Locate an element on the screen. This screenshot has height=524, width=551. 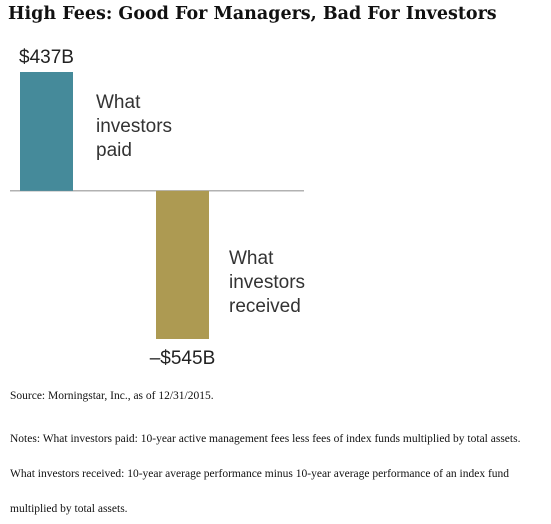
value-label-2: –$545B is located at coordinates (183, 358).